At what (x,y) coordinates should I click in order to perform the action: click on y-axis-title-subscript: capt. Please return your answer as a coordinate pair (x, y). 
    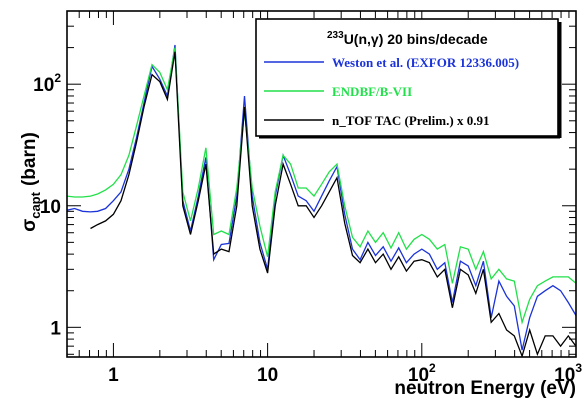
    Looking at the image, I should click on (35, 204).